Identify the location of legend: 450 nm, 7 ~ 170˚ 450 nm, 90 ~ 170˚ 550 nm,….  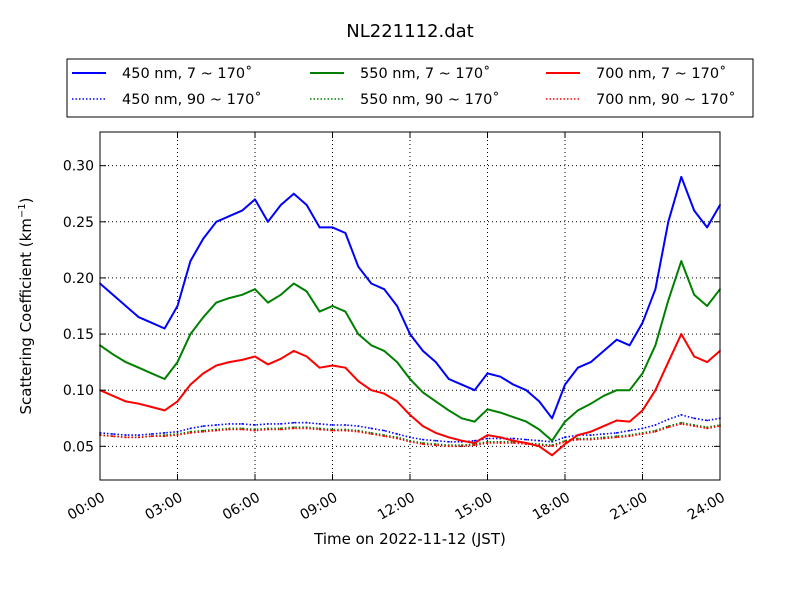
(410, 88).